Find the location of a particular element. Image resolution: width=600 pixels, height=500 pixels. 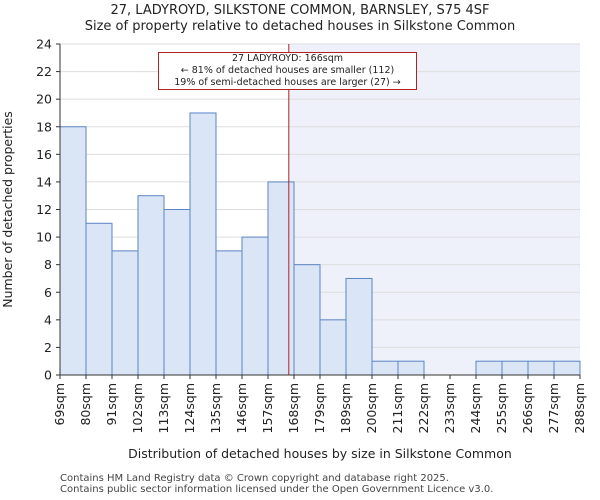

y-tick-label: 22 is located at coordinates (44, 71).